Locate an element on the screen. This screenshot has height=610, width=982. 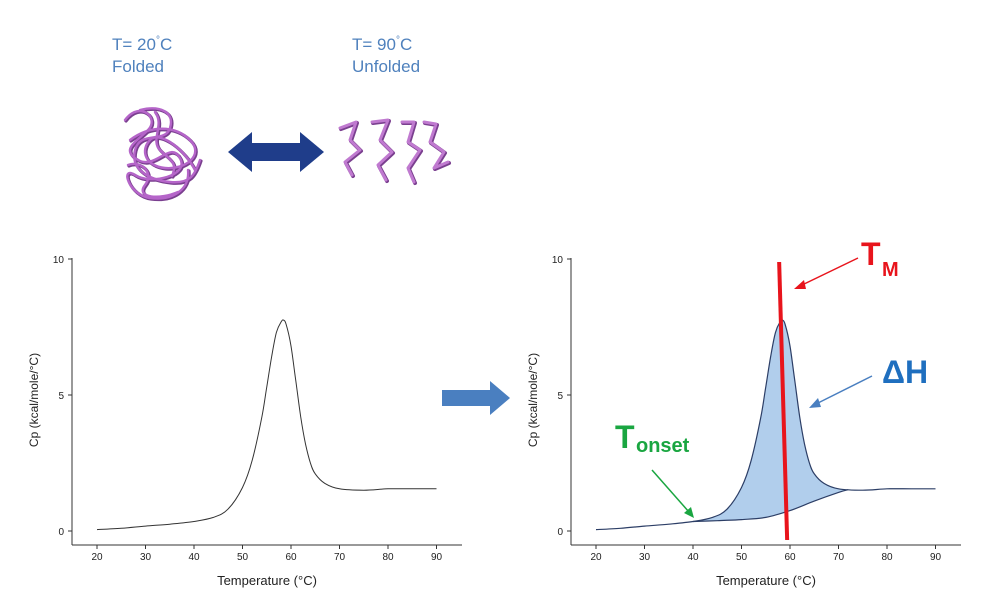
tonset-annotation: T onset is located at coordinates (654, 468).